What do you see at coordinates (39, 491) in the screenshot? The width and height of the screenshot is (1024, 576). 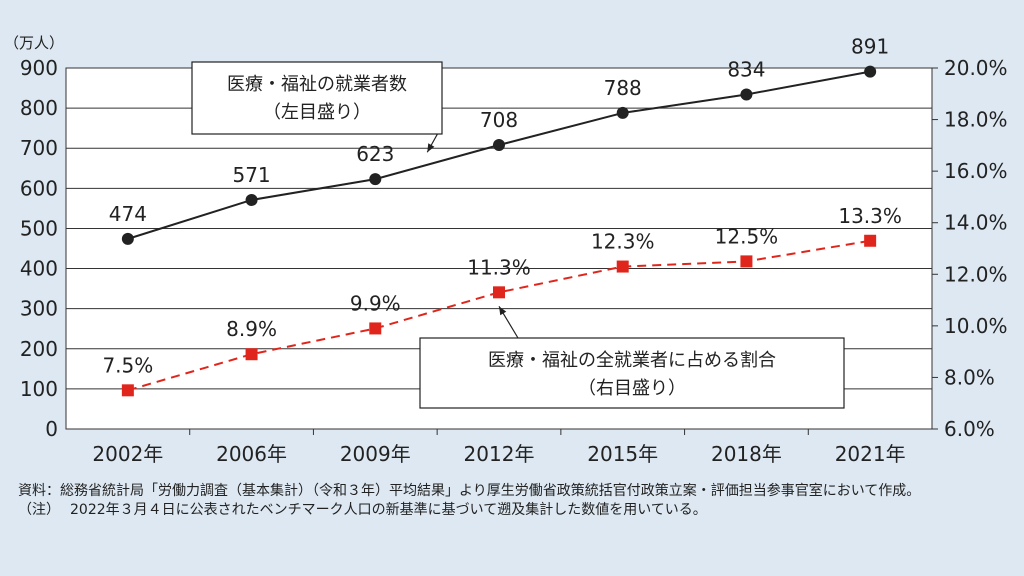 I see `source-label: 資料：` at bounding box center [39, 491].